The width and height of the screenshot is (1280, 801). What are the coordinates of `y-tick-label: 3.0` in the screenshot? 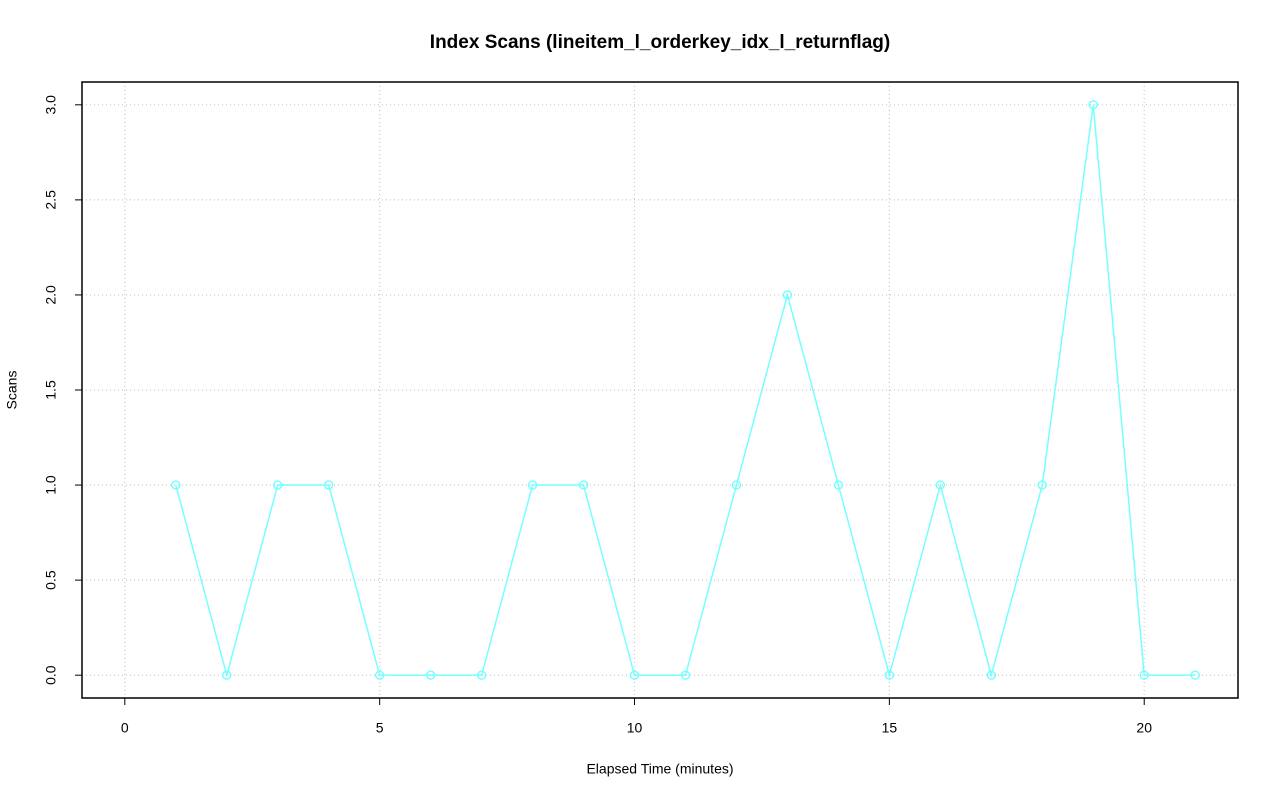 It's located at (51, 105).